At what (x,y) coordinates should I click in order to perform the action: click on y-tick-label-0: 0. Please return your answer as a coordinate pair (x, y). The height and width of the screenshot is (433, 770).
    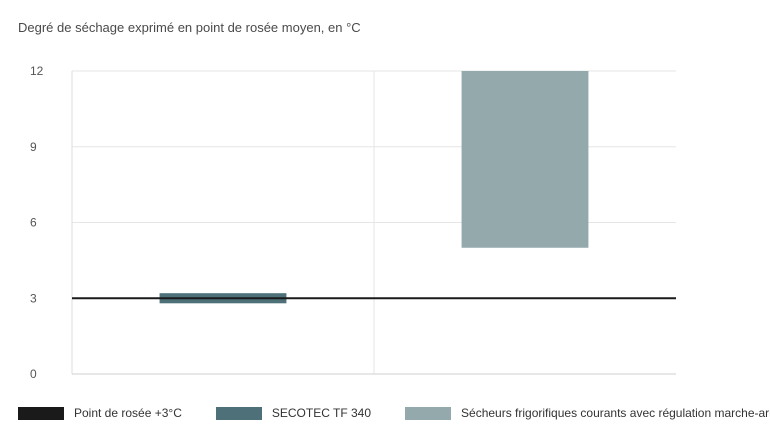
    Looking at the image, I should click on (33, 374).